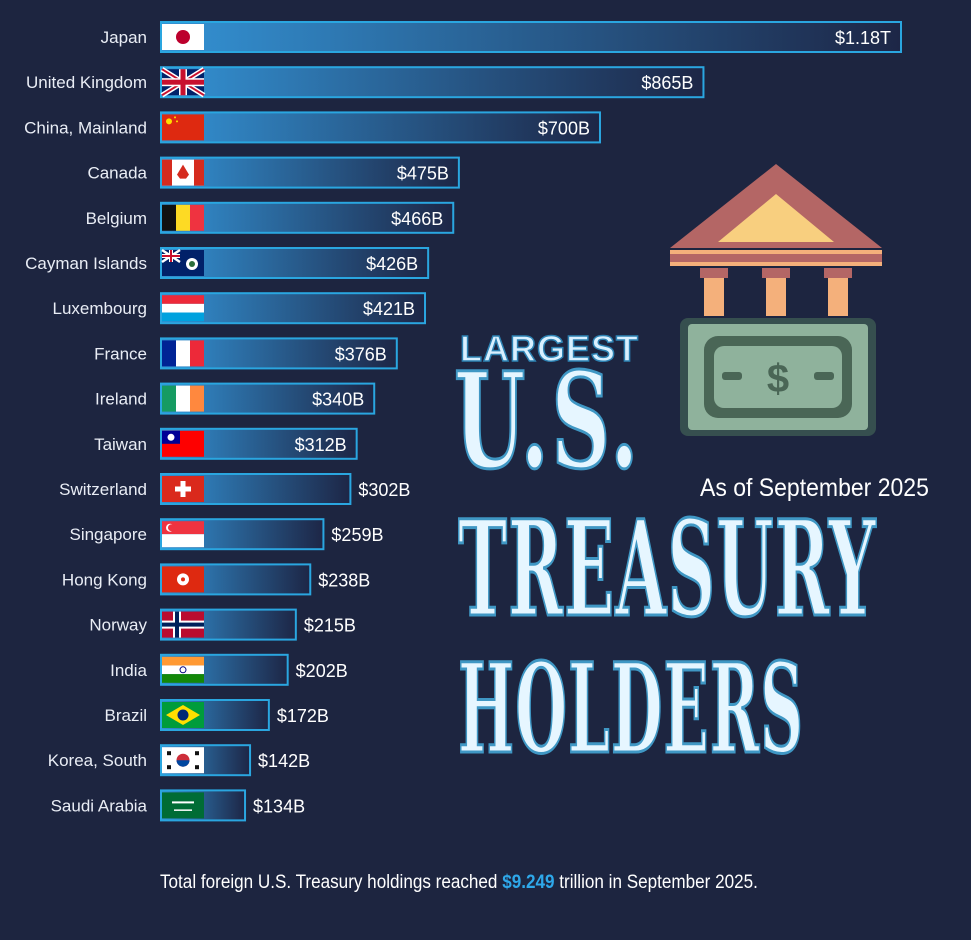 Image resolution: width=971 pixels, height=940 pixels. Describe the element at coordinates (108, 534) in the screenshot. I see `category-label: Singapore` at that location.